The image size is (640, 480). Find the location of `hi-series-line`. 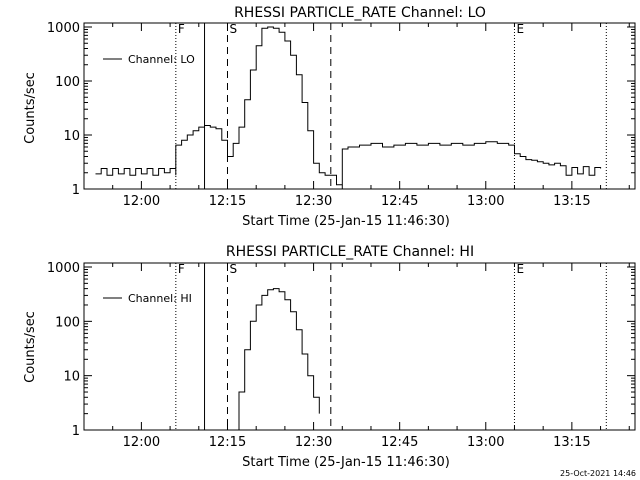

hi-series-line is located at coordinates (276, 359).